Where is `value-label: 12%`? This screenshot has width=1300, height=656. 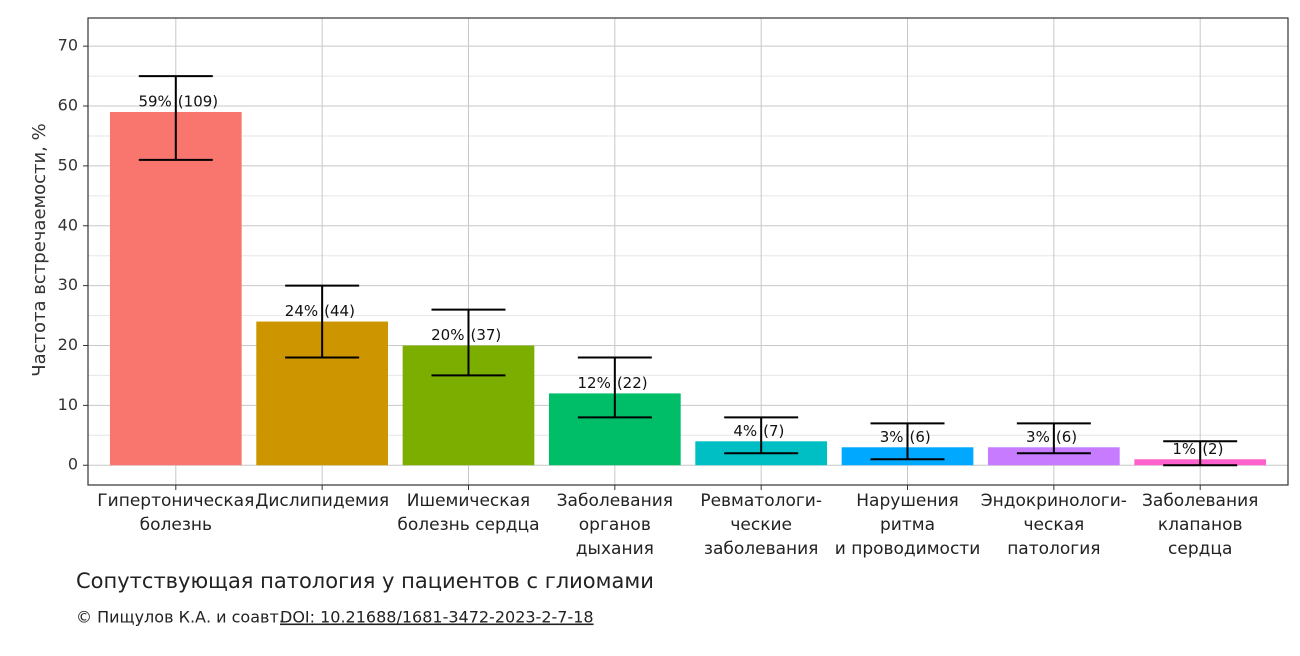
value-label: 12% is located at coordinates (593, 383).